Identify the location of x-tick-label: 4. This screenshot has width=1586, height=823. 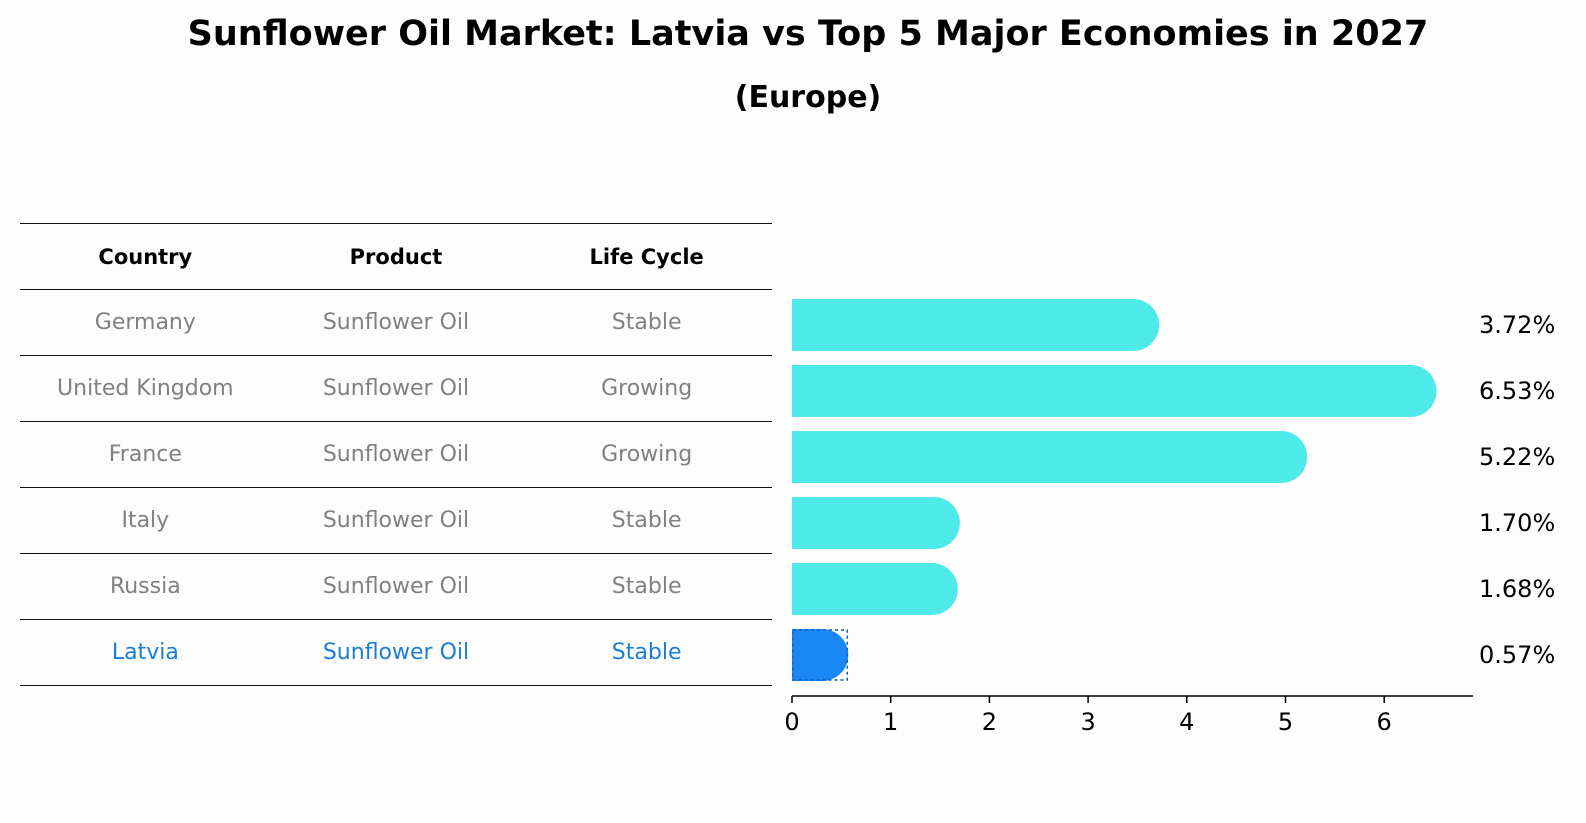
(1186, 722).